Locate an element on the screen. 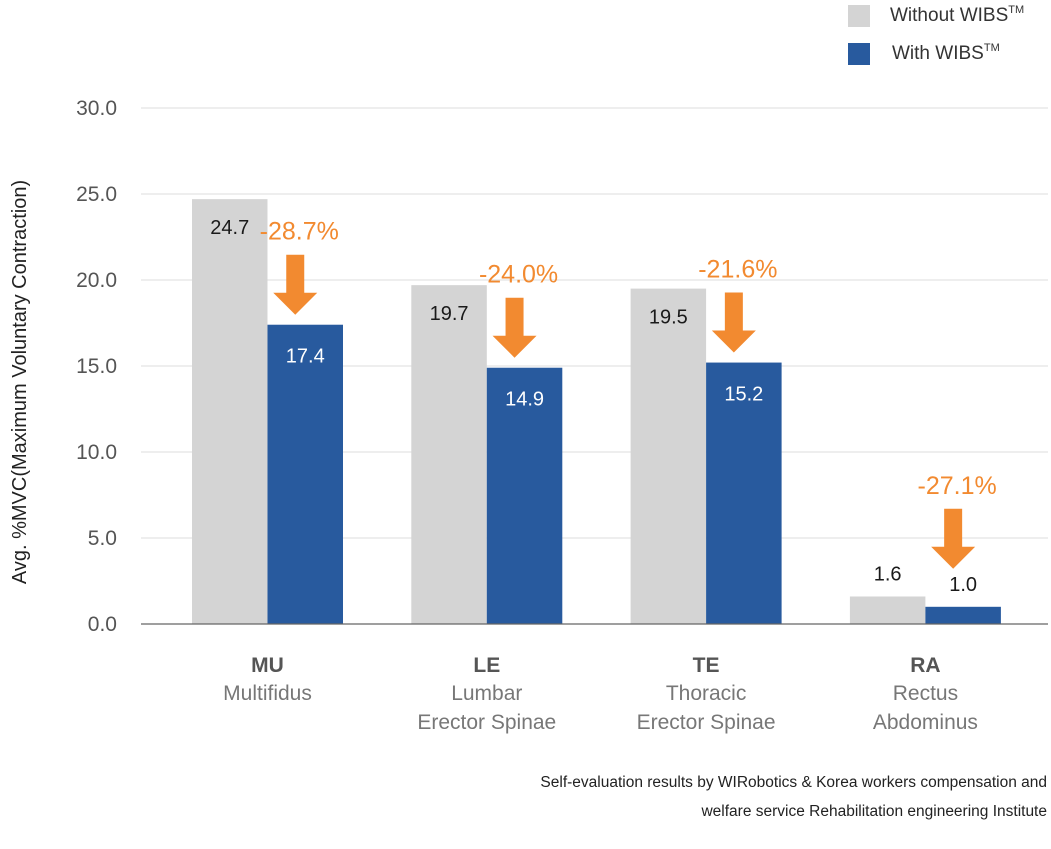 The image size is (1051, 849). reduction-annotation: -28.7% is located at coordinates (299, 232).